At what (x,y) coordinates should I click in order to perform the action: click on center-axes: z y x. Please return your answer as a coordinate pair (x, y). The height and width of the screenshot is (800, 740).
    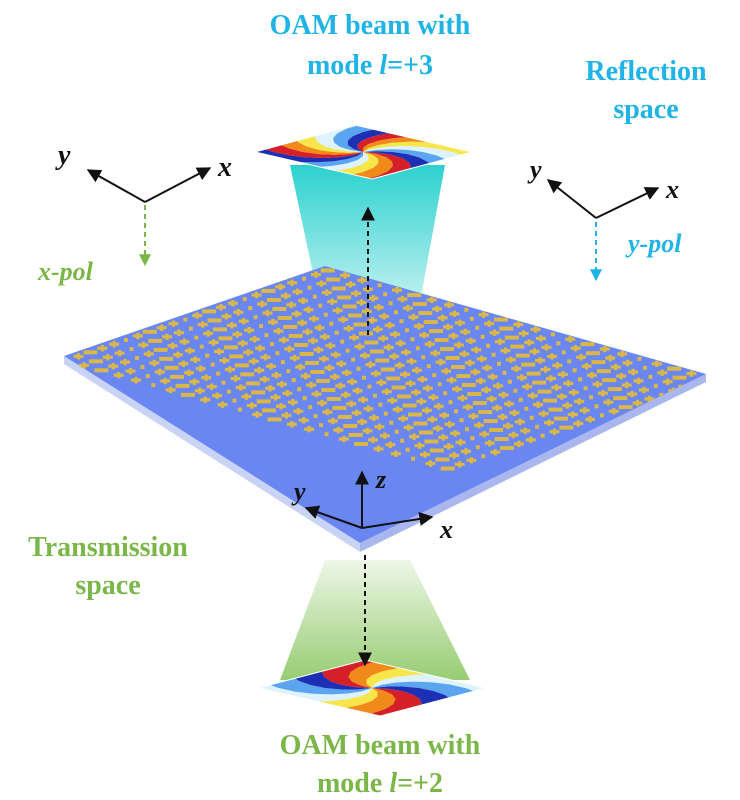
    Looking at the image, I should click on (372, 504).